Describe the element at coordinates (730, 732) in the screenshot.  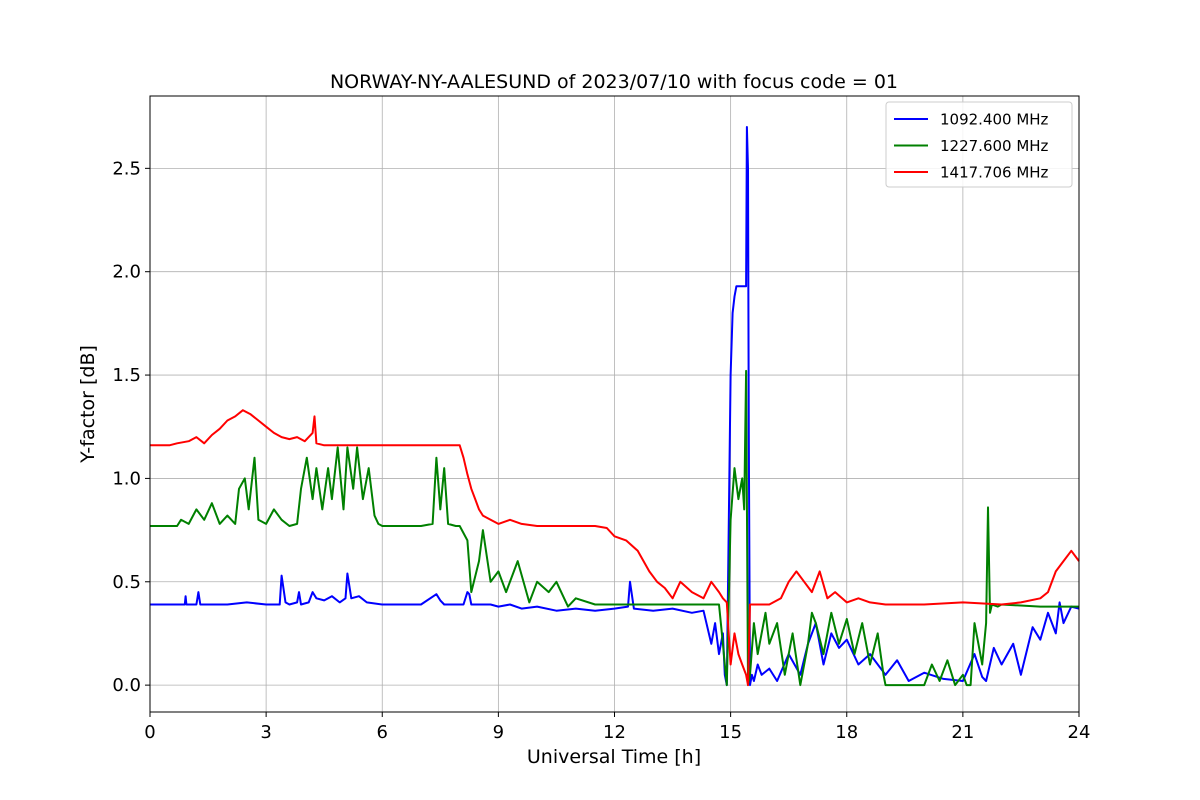
I see `x-tick-label: 15` at that location.